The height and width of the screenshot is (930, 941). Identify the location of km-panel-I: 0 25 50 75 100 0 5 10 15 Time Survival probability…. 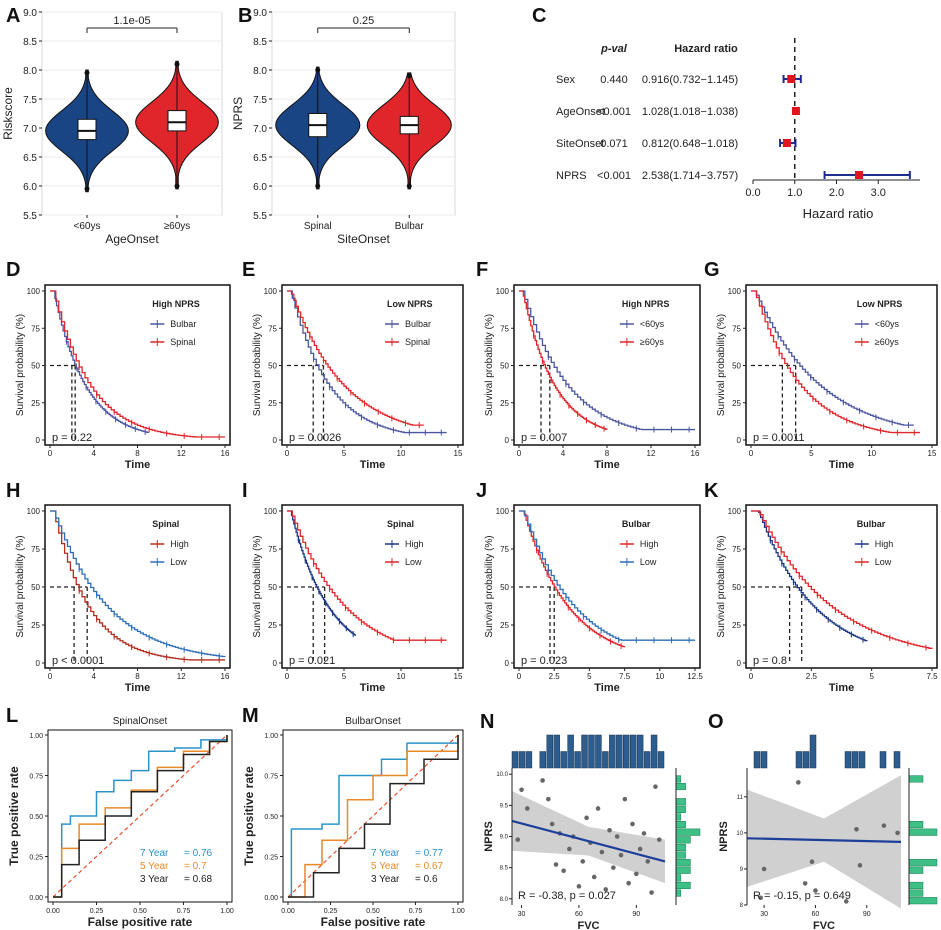
(358, 599).